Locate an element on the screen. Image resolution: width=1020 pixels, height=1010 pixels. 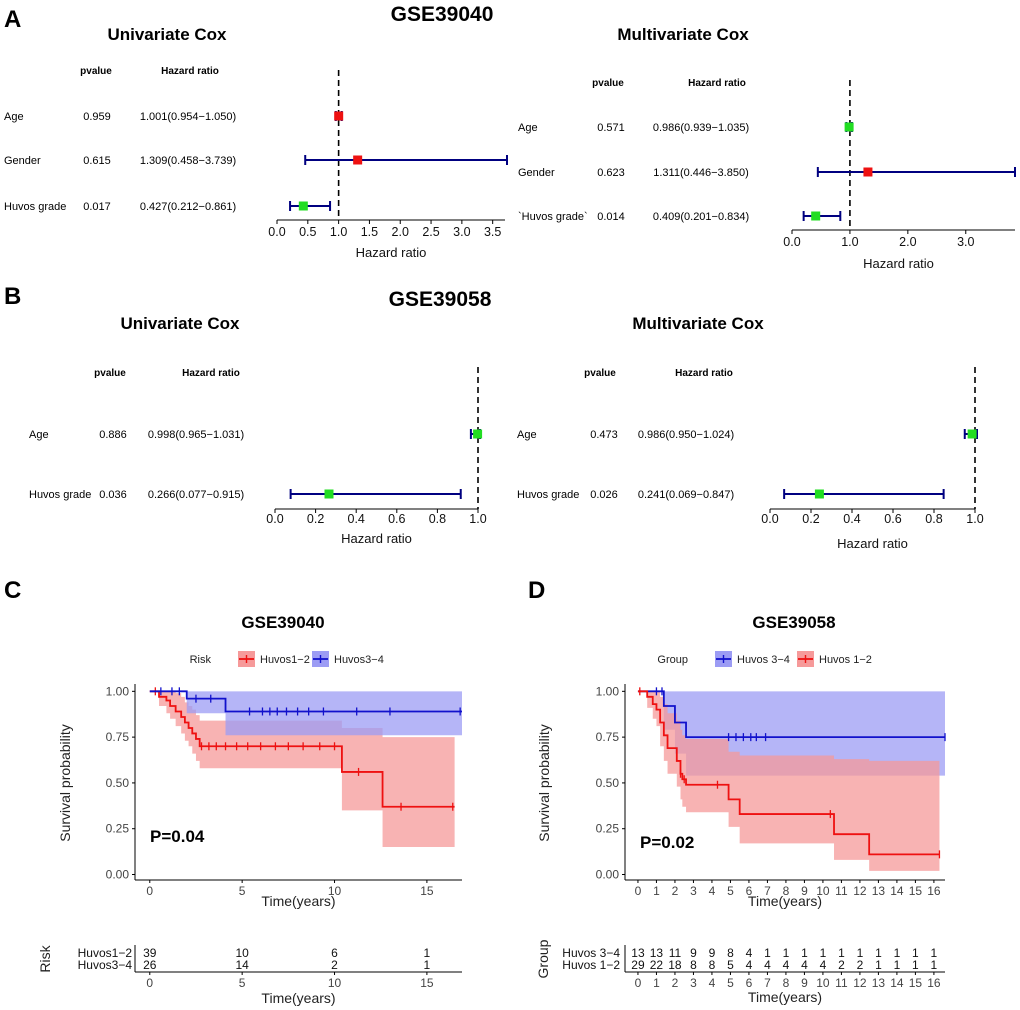
risk-table-count: 9 is located at coordinates (693, 953).